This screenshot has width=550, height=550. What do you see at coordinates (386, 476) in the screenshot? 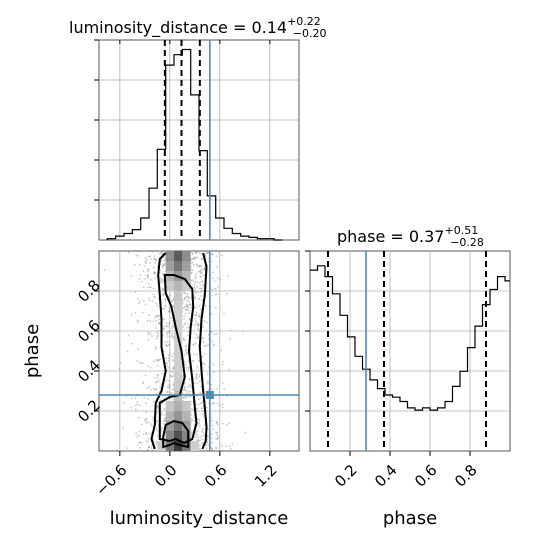
I see `x-tick-label-phase: 0.4` at bounding box center [386, 476].